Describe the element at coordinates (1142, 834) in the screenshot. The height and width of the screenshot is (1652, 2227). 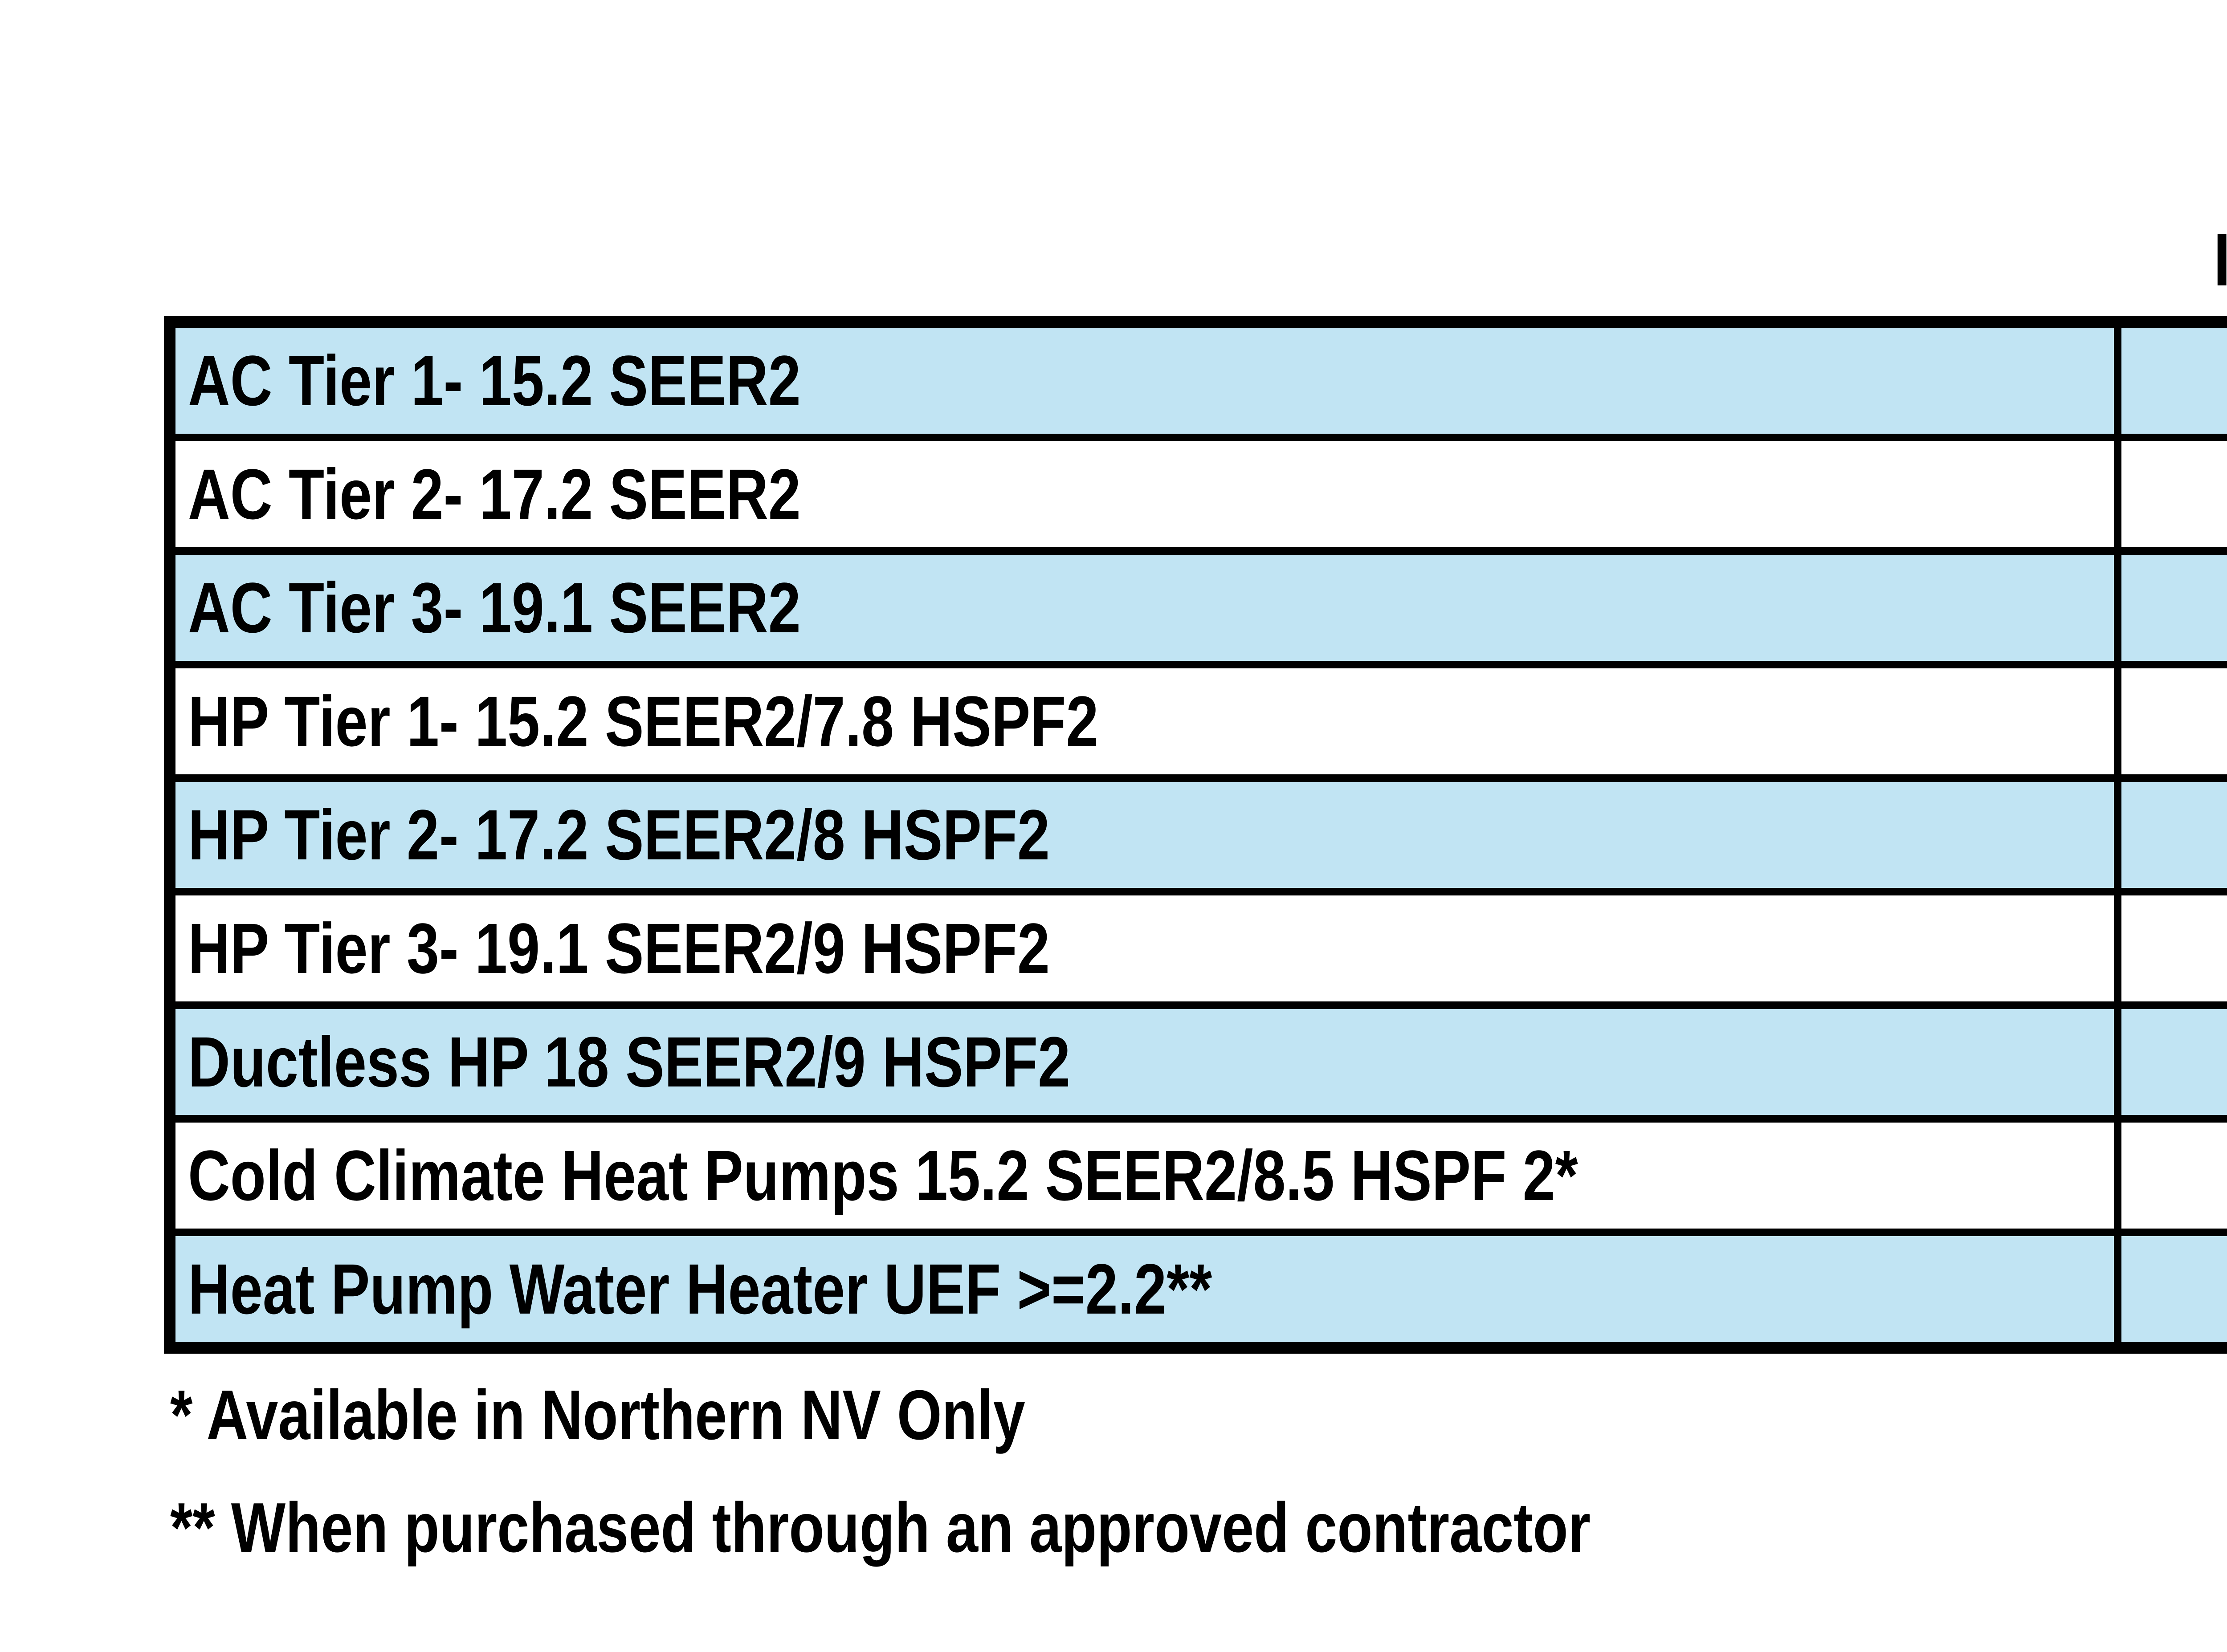
I see `equipment-label: HP Tier 2- 17.2 SEER2/8 HSPF2` at that location.